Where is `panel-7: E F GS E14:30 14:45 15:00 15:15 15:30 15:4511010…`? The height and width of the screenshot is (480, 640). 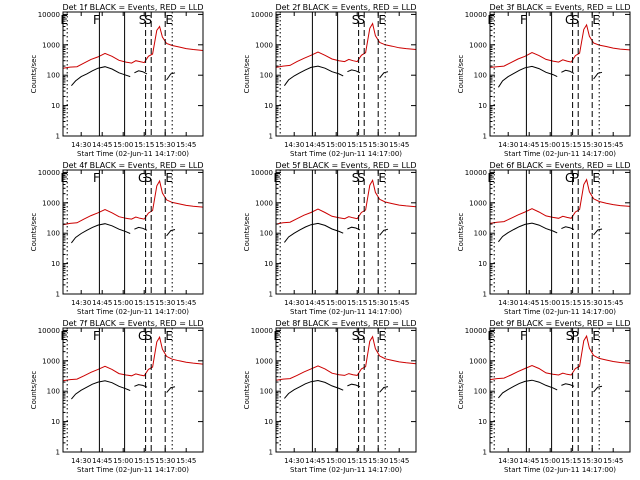
panel-7: E F GS E14:30 14:45 15:00 15:15 15:30 15:4511010… is located at coordinates (117, 396).